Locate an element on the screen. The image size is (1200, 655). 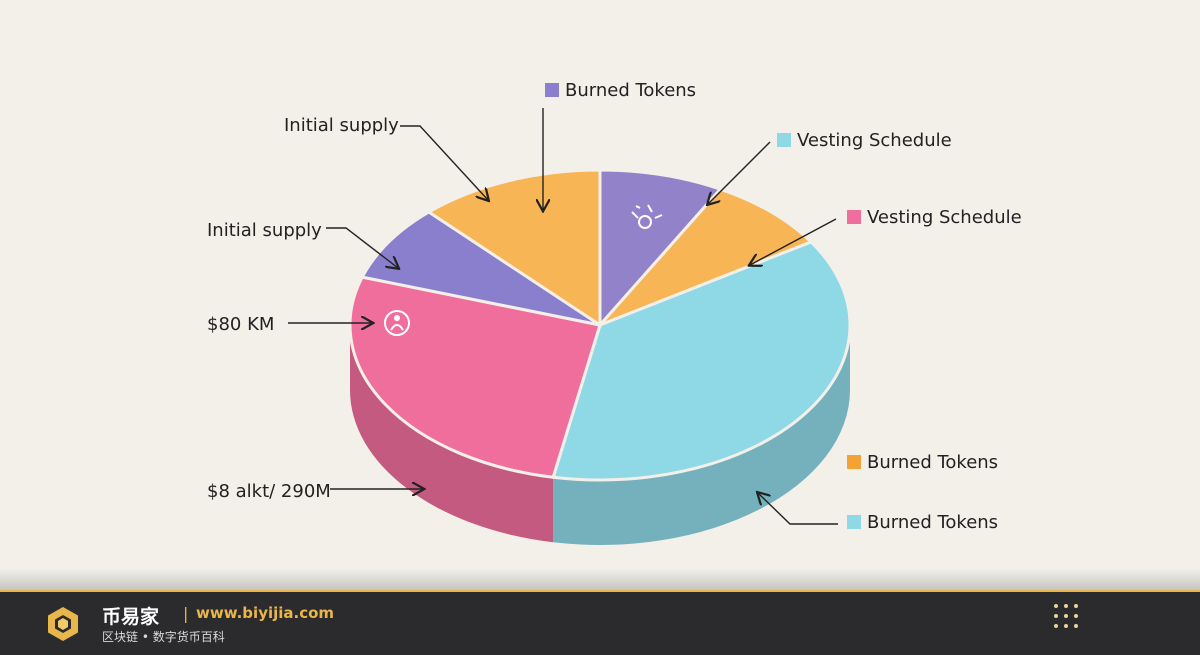
footer-bar: 币易家 | www.biyijia.com 区块链 • 数字货币百科 is located at coordinates (600, 622).